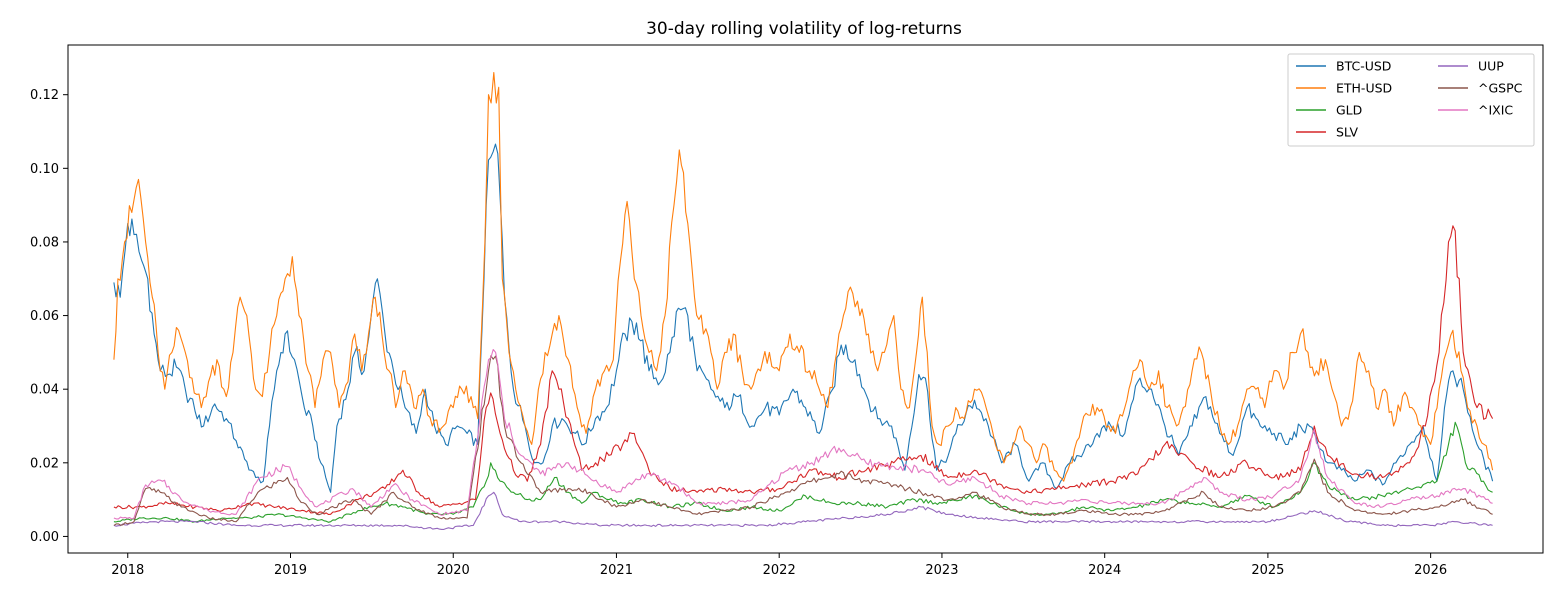 This screenshot has width=1560, height=600. I want to click on x-tick-label: 2023, so click(941, 570).